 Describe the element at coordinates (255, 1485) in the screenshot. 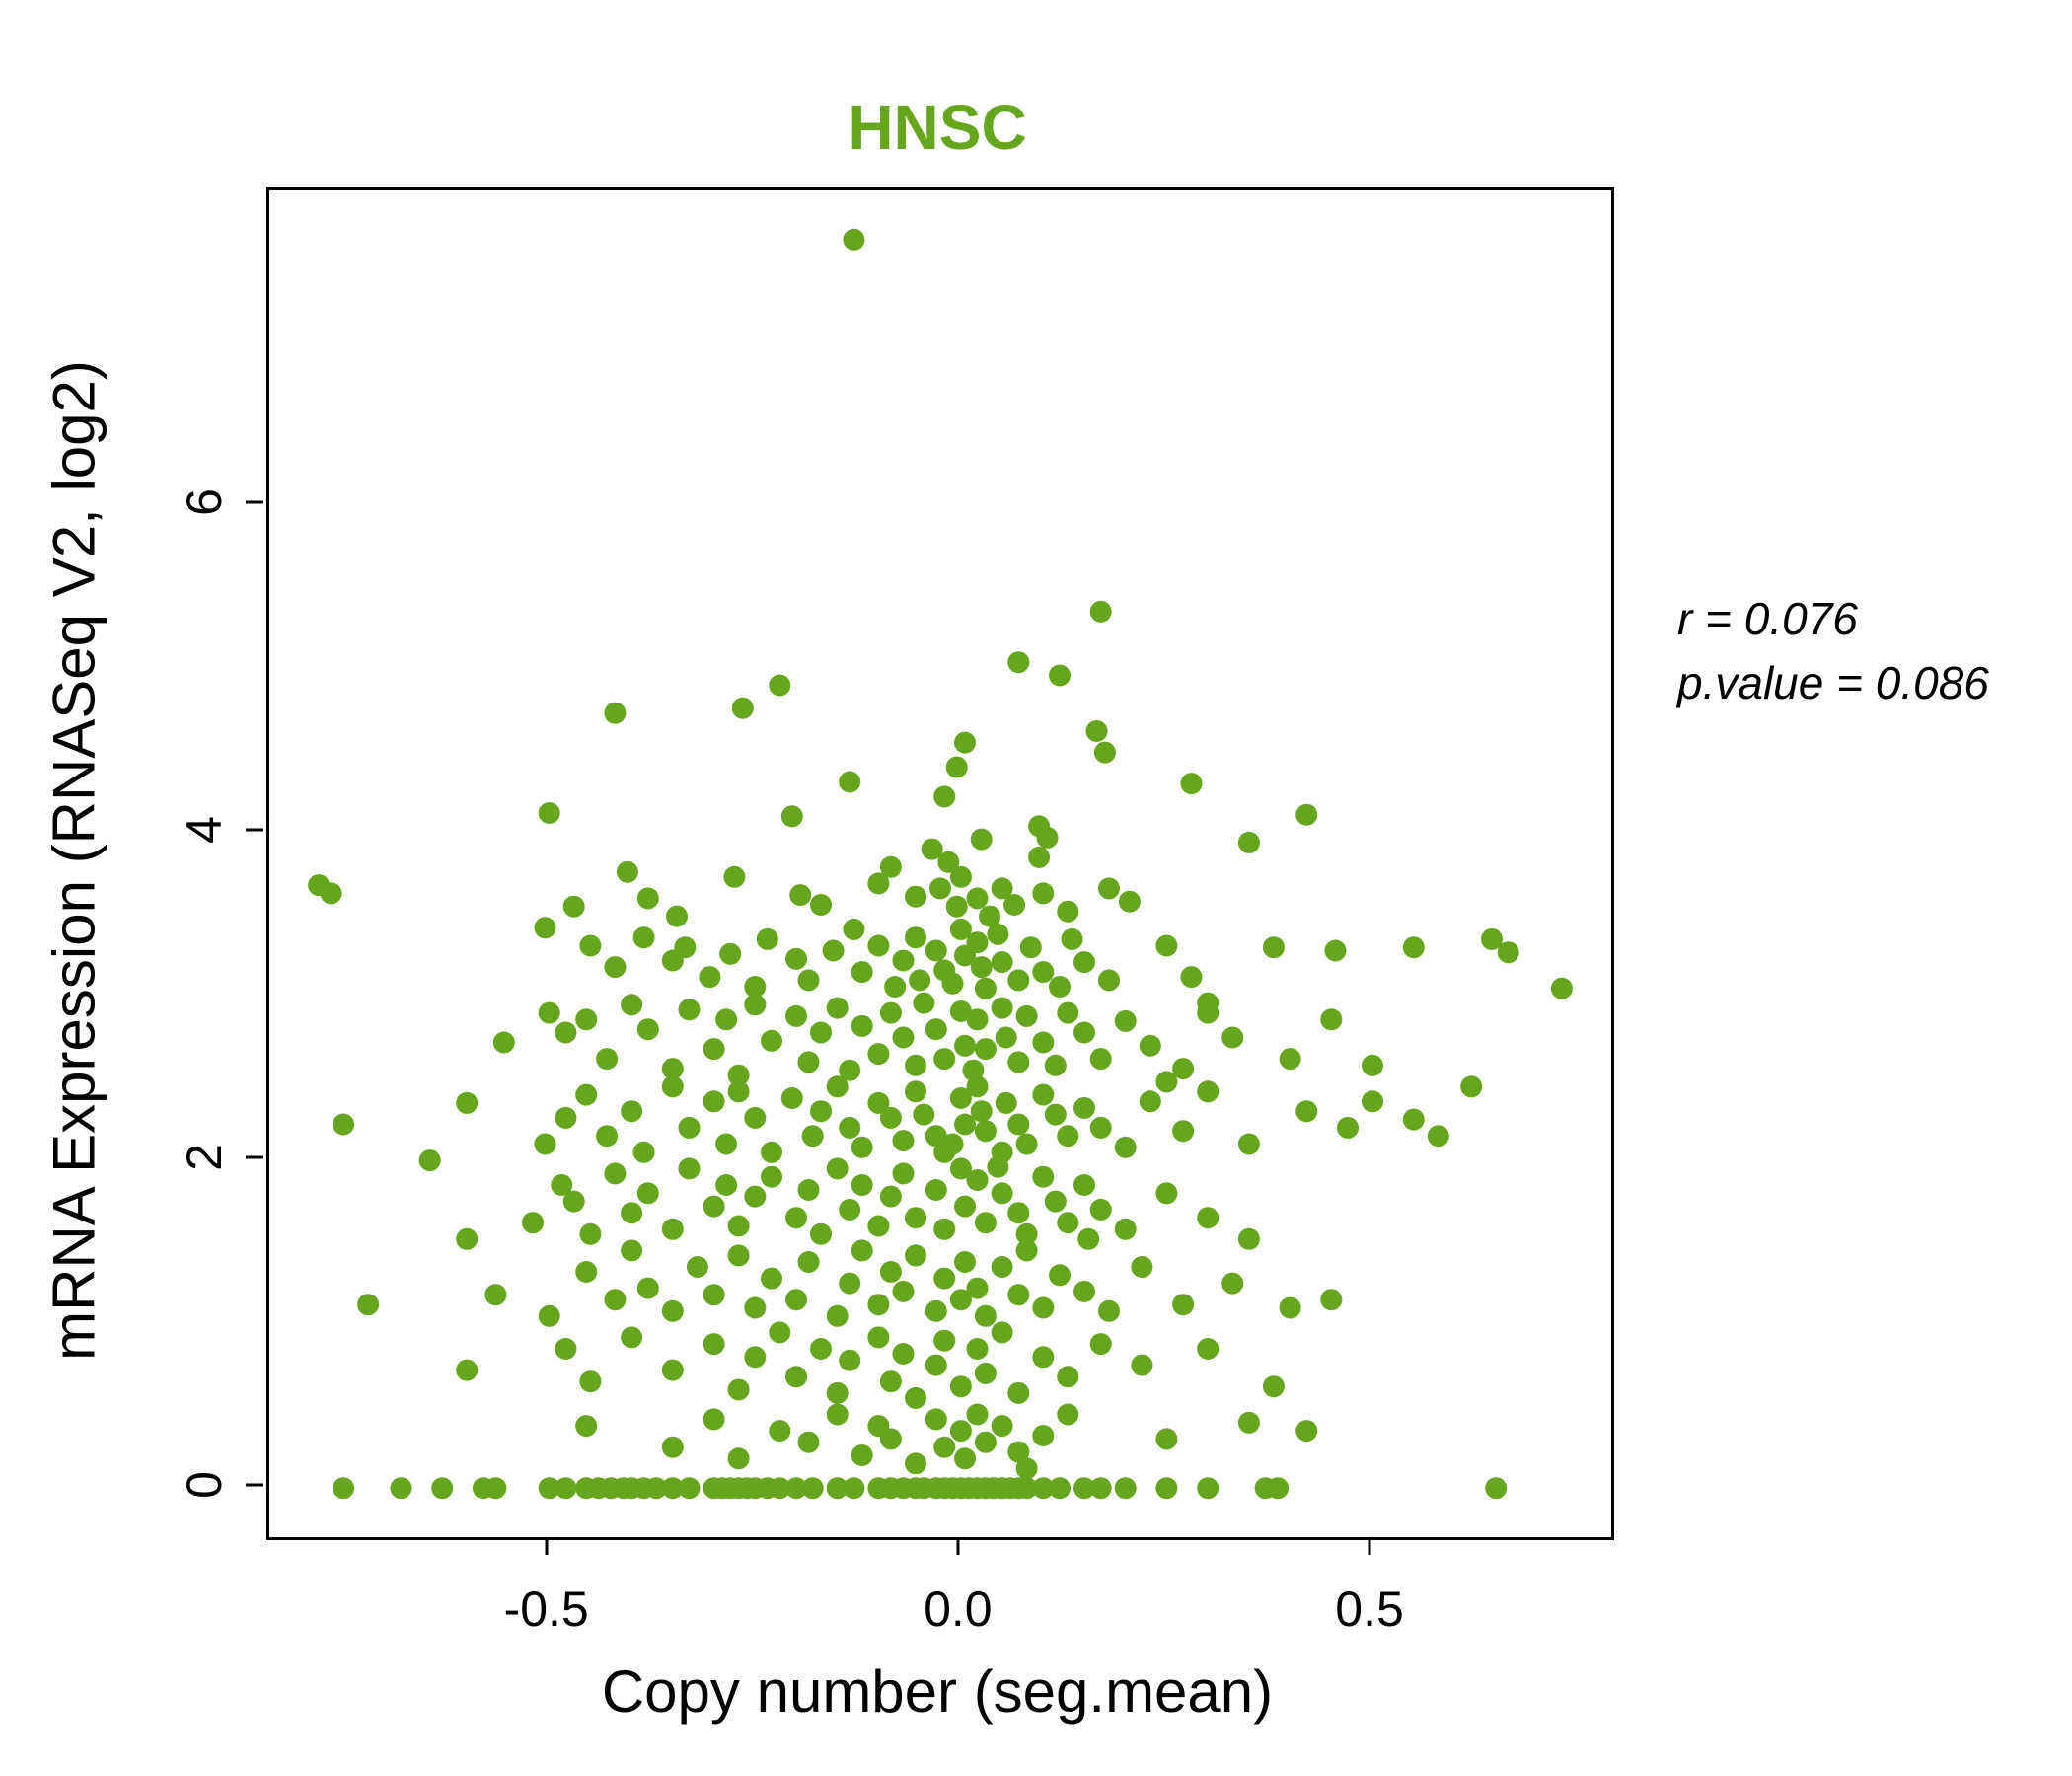

I see `y-tick-mark` at that location.